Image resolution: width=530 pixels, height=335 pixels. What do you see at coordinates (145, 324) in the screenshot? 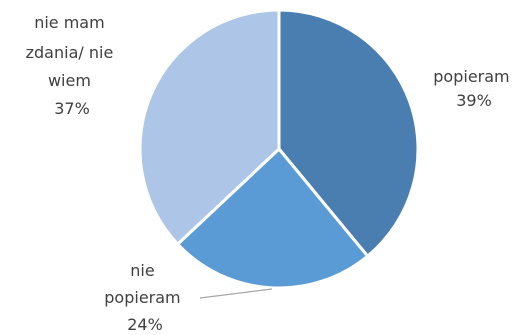
I see `slice-label-nie-popieram-value: 24%` at bounding box center [145, 324].